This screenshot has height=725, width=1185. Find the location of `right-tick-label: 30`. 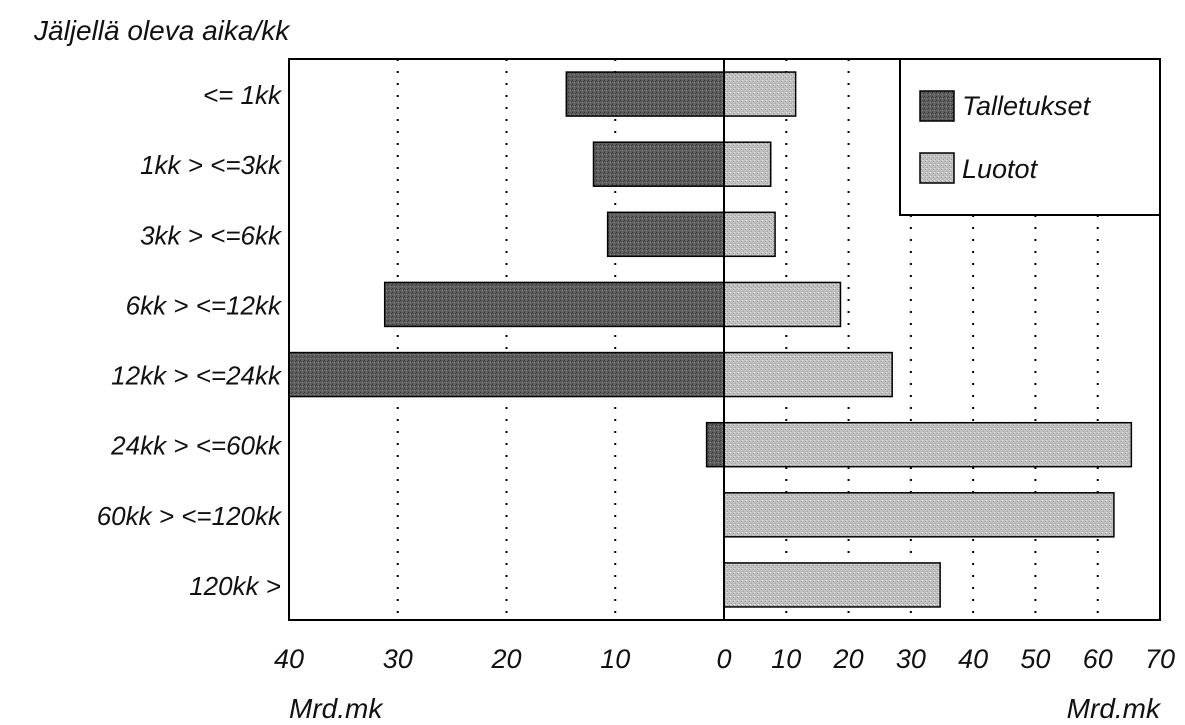

right-tick-label: 30 is located at coordinates (911, 659).